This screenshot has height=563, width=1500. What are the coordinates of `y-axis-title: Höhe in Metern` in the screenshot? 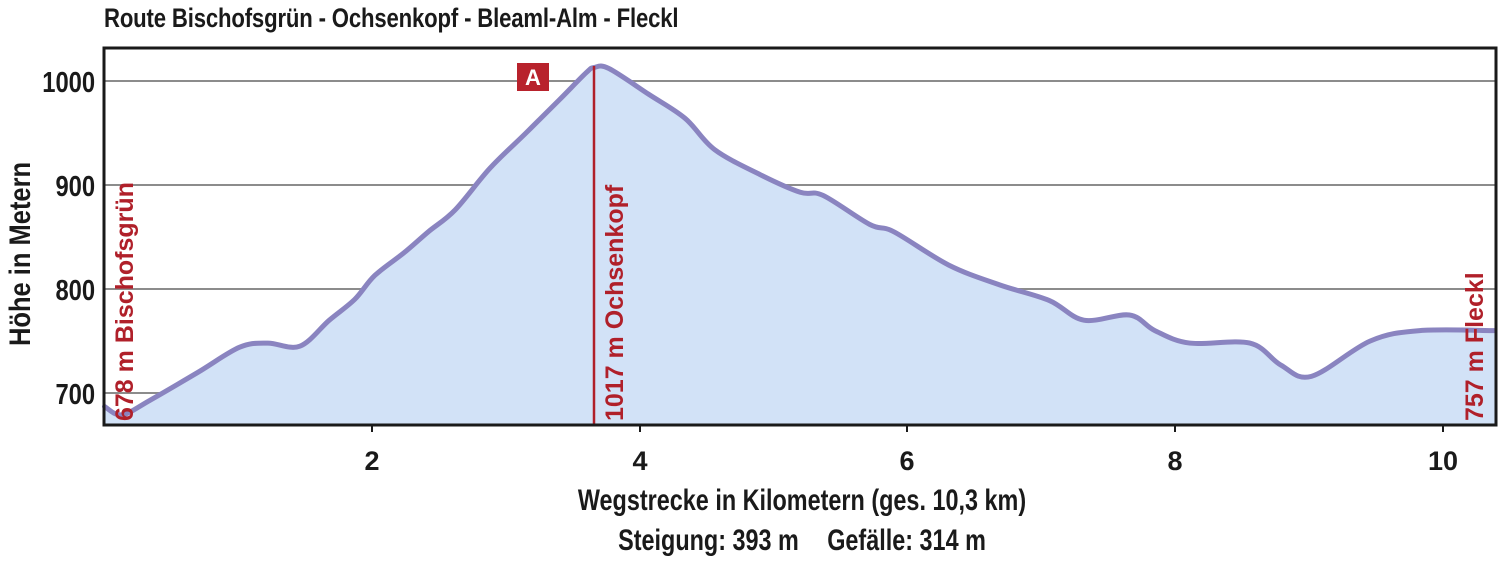 It's located at (19, 254).